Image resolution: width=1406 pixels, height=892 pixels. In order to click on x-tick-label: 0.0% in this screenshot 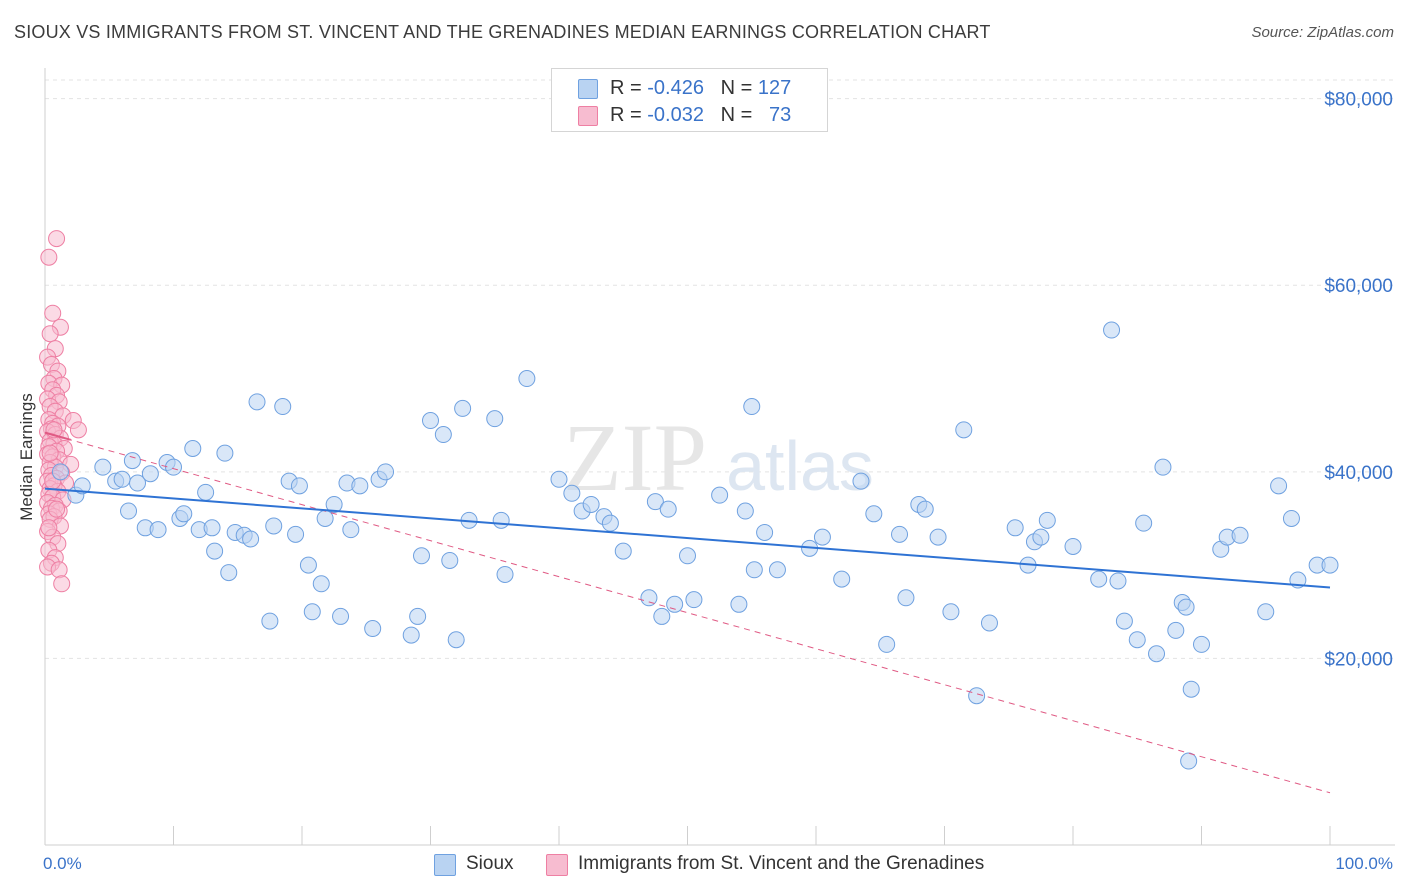, I will do `click(62, 863)`.